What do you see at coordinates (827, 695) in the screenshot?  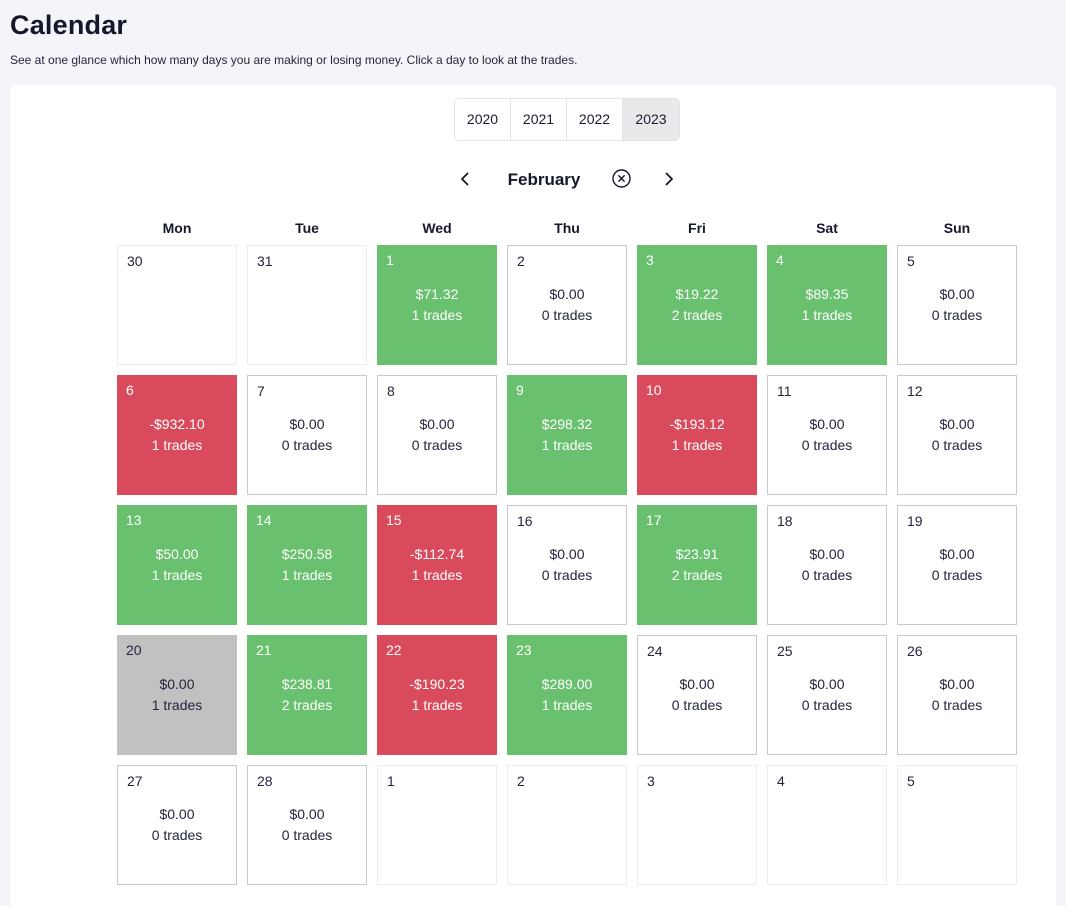 I see `day-cell-25: 25 $0.00 0 trades` at bounding box center [827, 695].